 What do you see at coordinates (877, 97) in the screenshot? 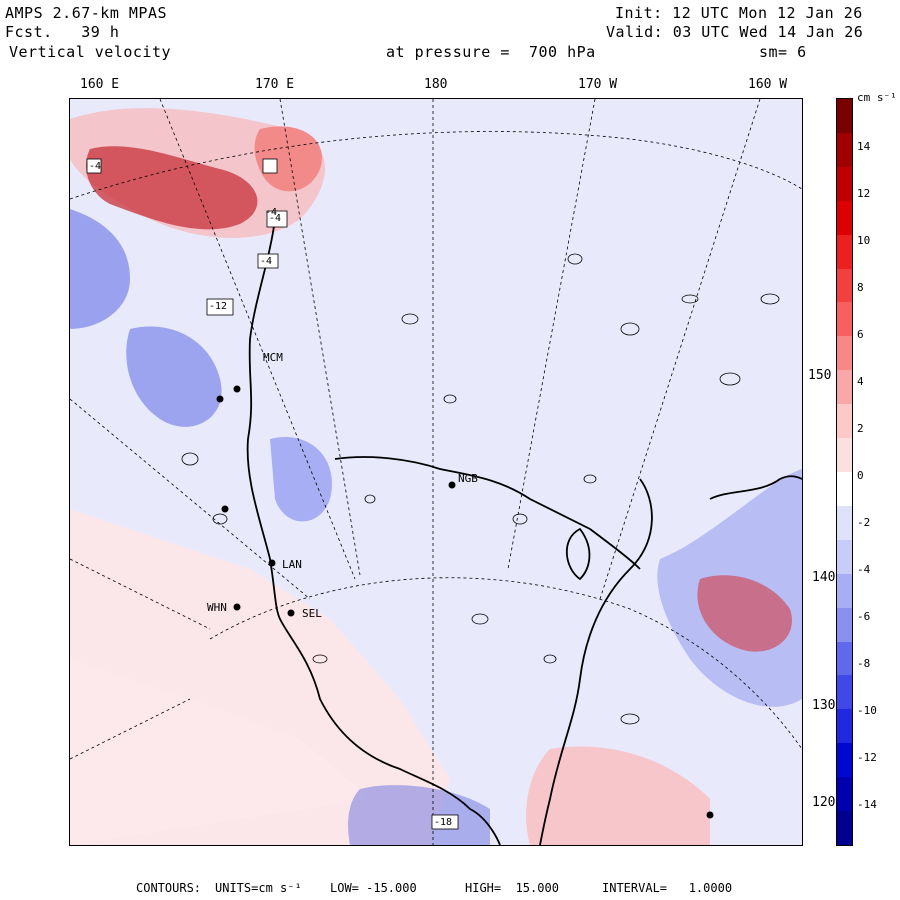
I see `colorbar-units: cm s⁻¹` at bounding box center [877, 97].